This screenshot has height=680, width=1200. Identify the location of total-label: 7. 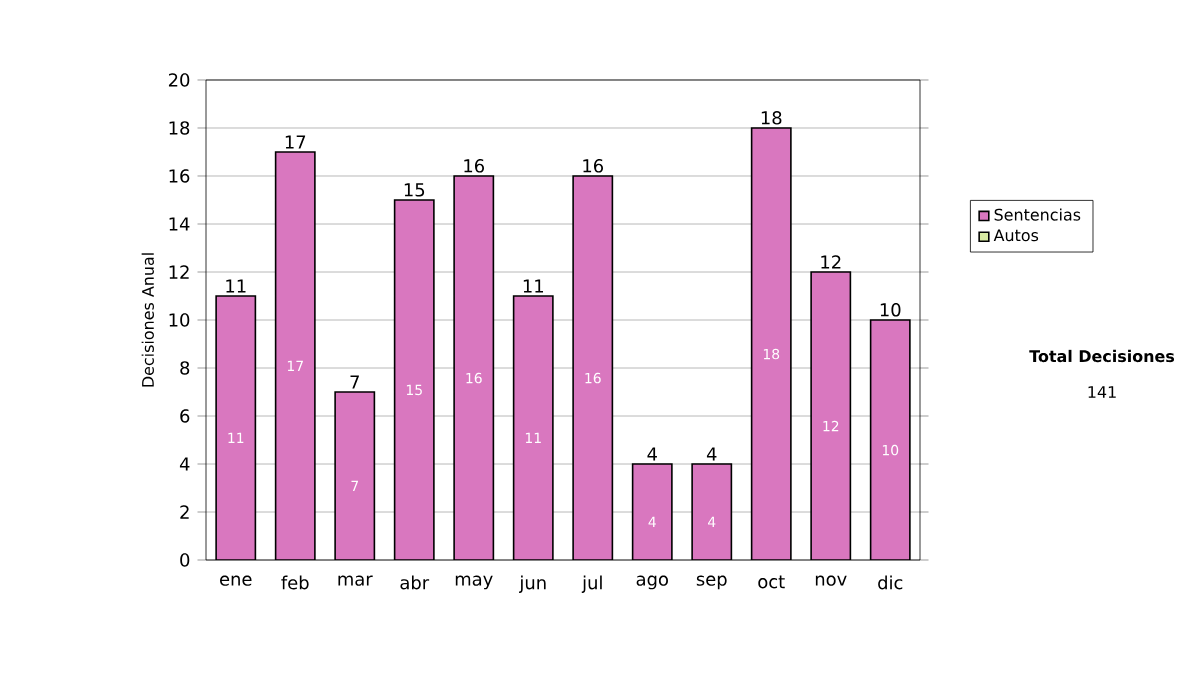
(354, 382).